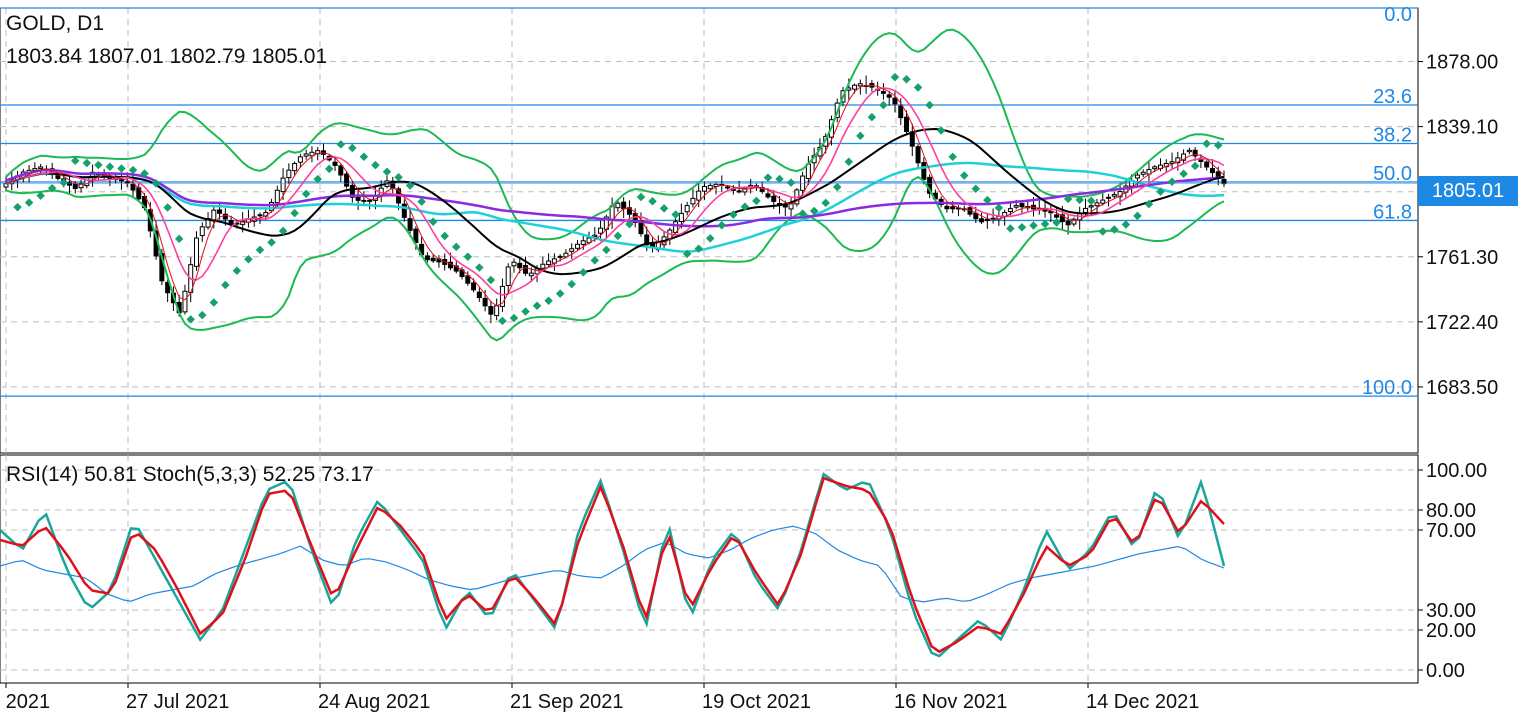  What do you see at coordinates (1392, 97) in the screenshot?
I see `fib-level-label: 23.6` at bounding box center [1392, 97].